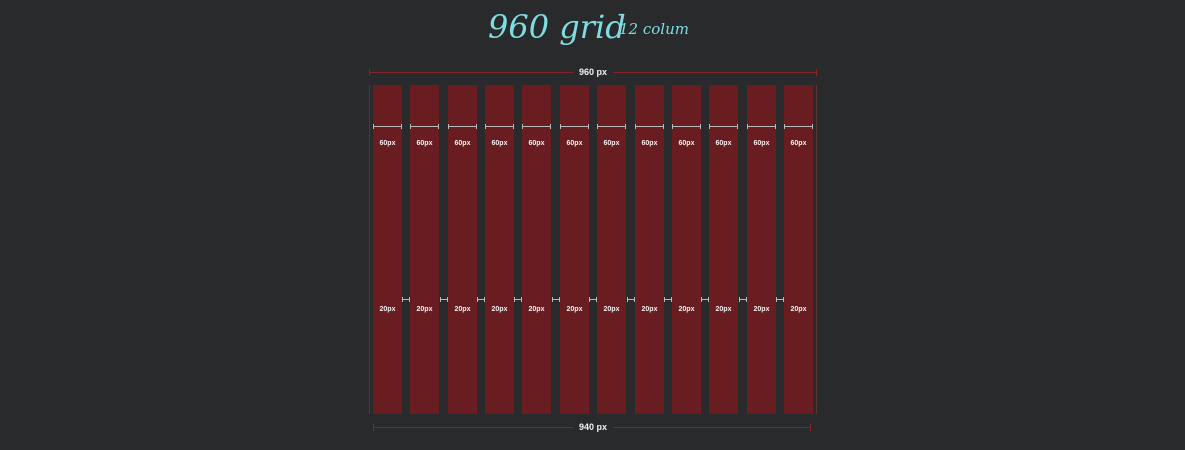 The width and height of the screenshot is (1185, 450). What do you see at coordinates (557, 27) in the screenshot?
I see `page-title: 960 grid` at bounding box center [557, 27].